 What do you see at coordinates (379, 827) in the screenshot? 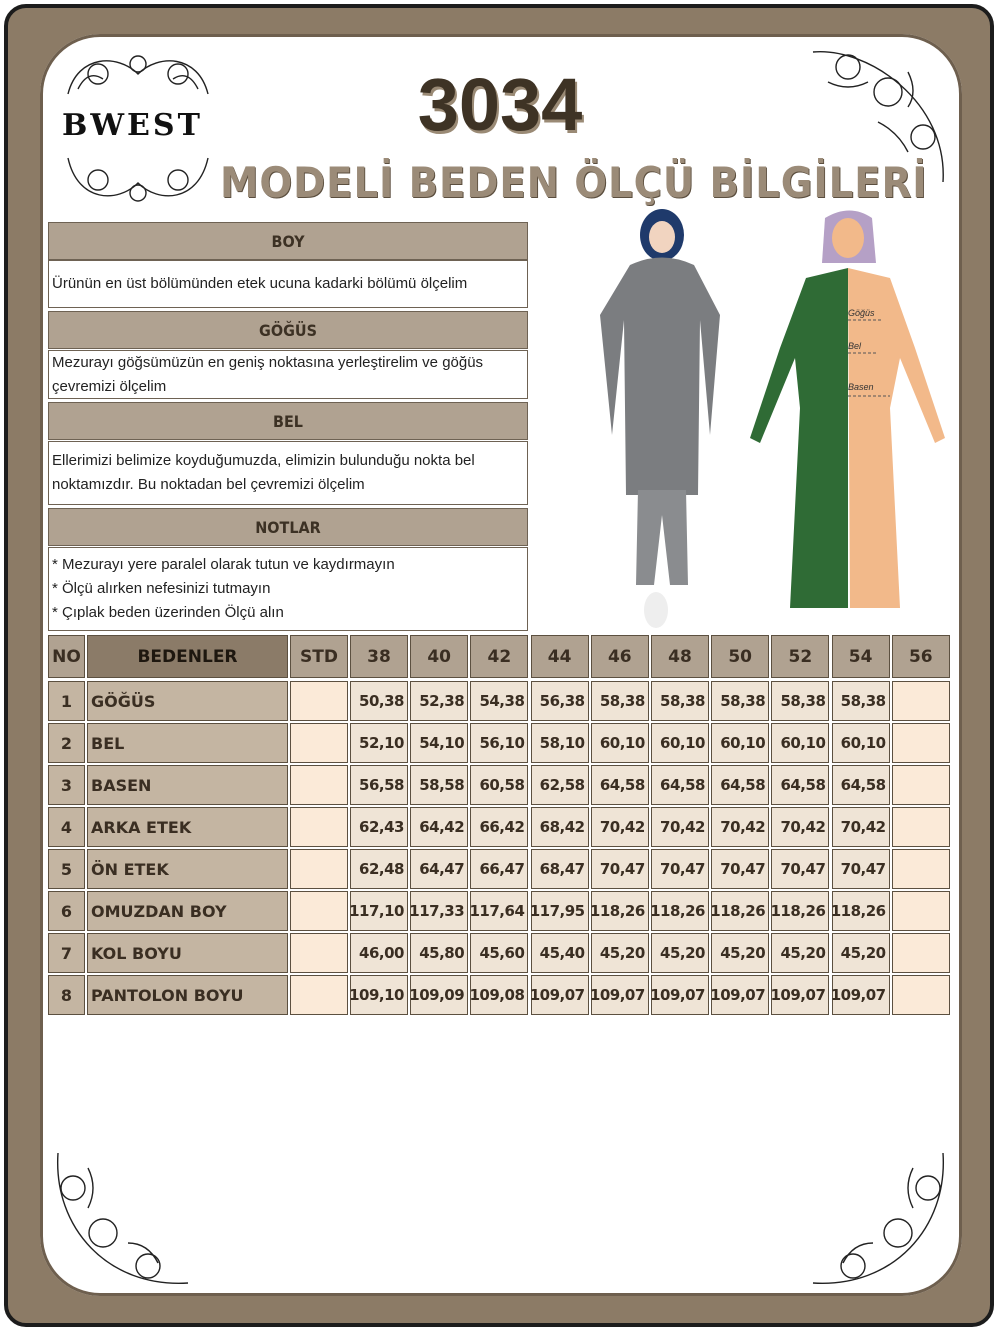
I see `value-cell: 62,43` at bounding box center [379, 827].